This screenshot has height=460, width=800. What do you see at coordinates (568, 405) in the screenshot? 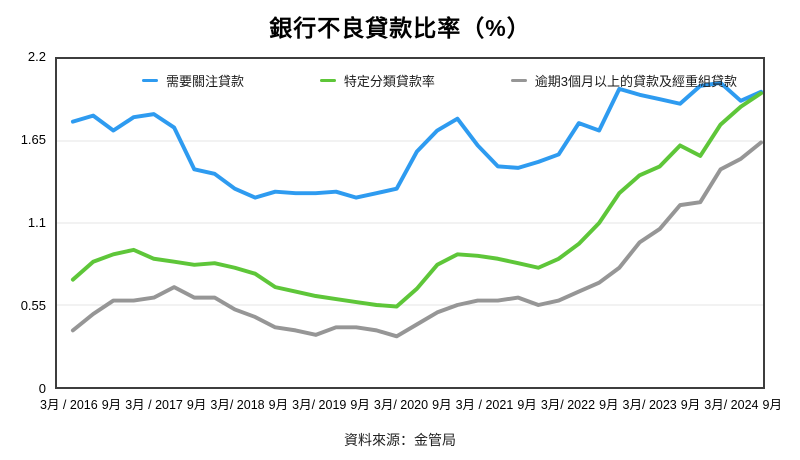
I see `x-tick-label: 3月/ 2022` at bounding box center [568, 405].